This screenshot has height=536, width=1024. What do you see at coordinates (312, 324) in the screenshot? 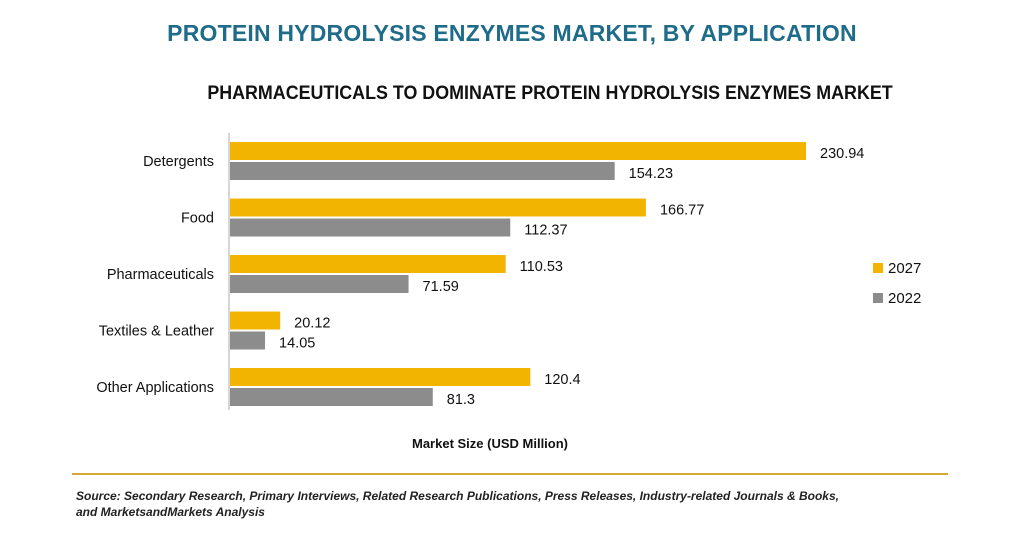
I see `data-label-2027: 20.12` at bounding box center [312, 324].